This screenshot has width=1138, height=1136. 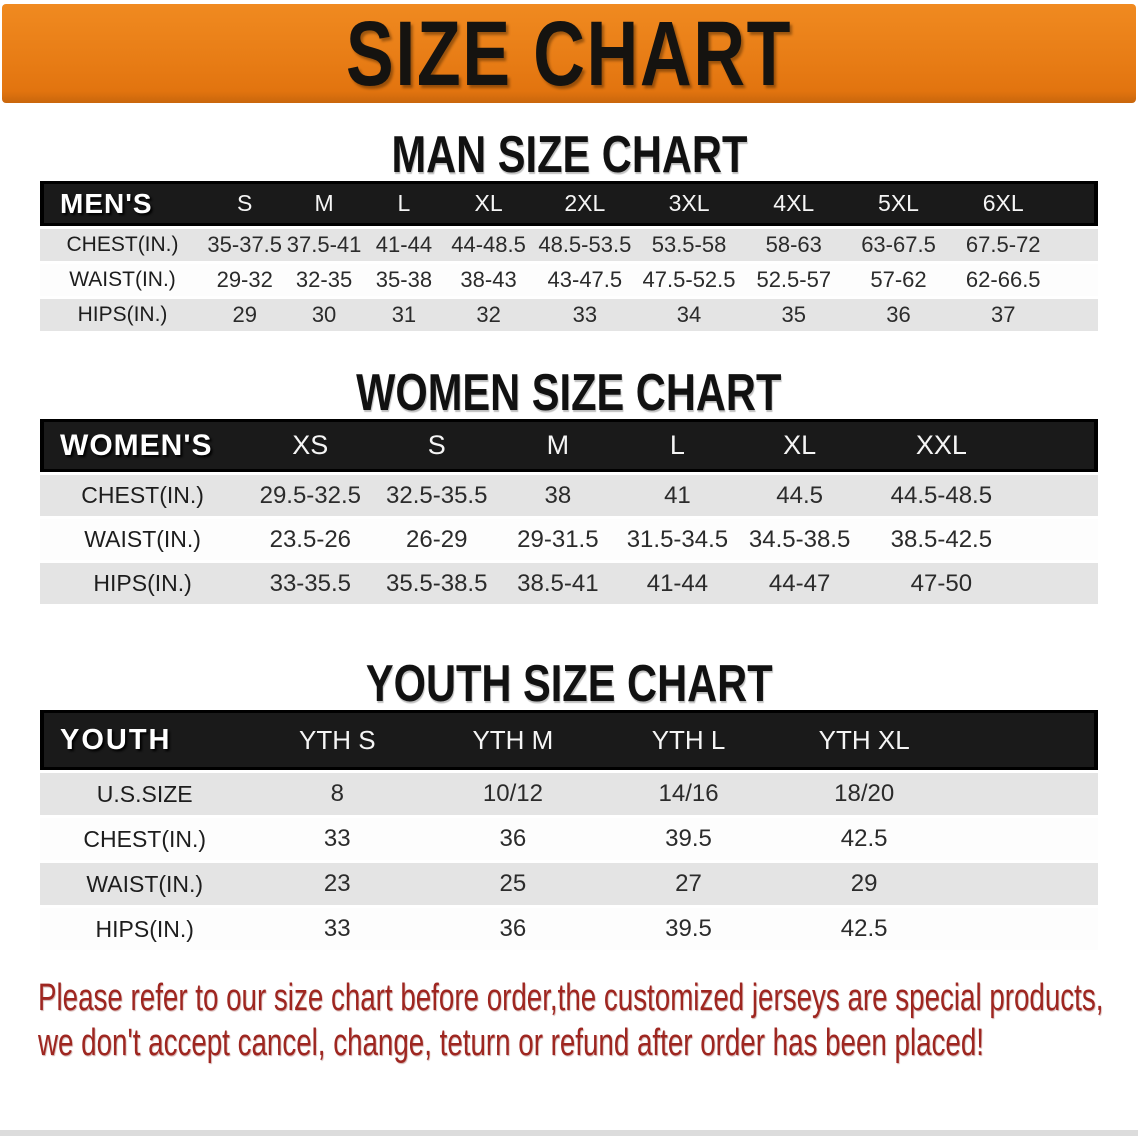 What do you see at coordinates (941, 538) in the screenshot?
I see `size-value: 38.5-42.5` at bounding box center [941, 538].